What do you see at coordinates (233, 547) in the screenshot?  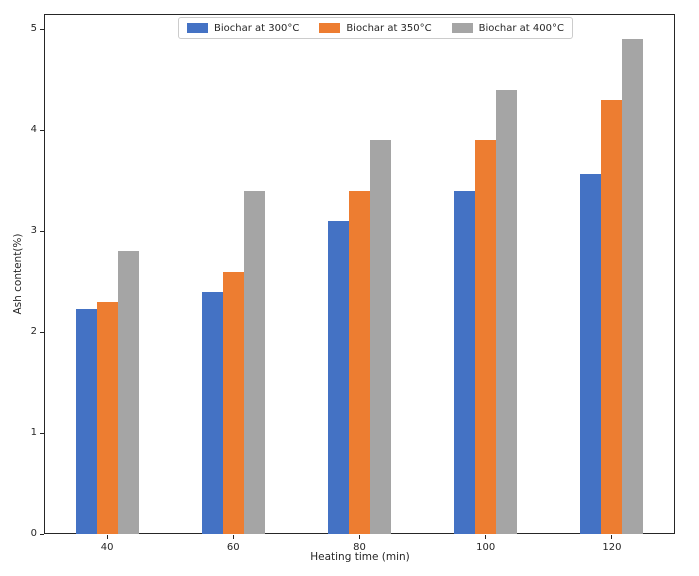 I see `x-tick-label: 60` at bounding box center [233, 547].